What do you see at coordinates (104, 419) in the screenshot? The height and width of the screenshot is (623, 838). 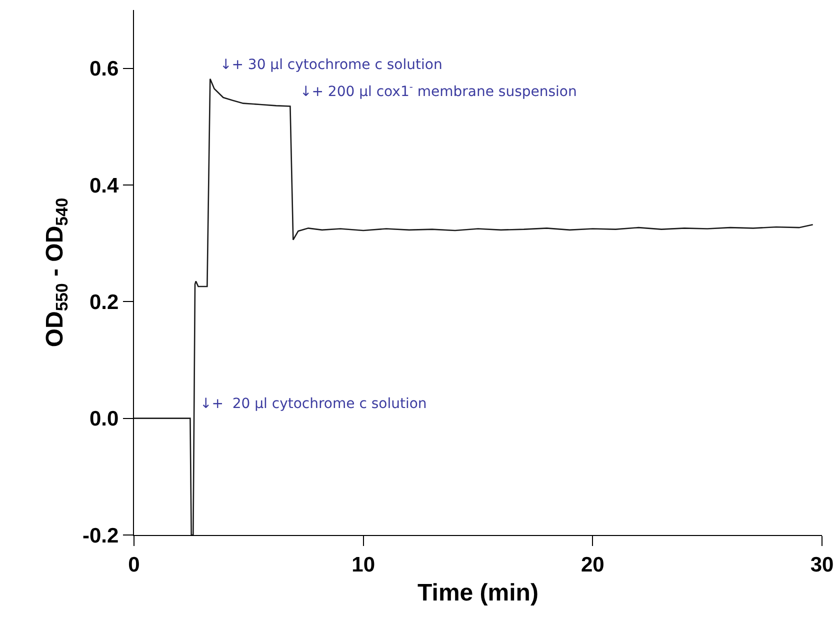 I see `y-tick-label: 0.0` at bounding box center [104, 419].